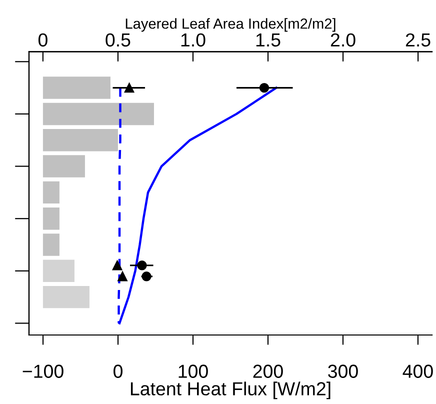 The height and width of the screenshot is (404, 436). I want to click on x-tick-label: 400, so click(417, 371).